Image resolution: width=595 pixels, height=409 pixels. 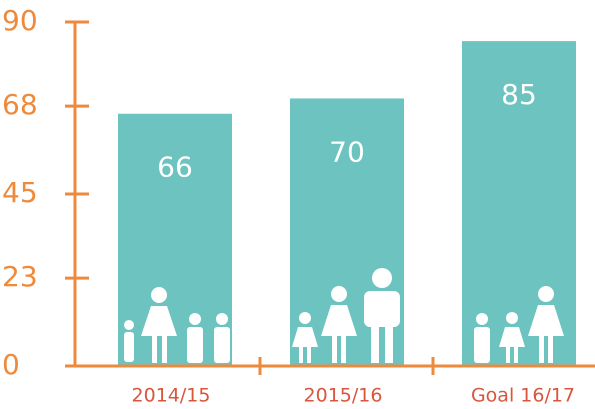 I want to click on value-label: 66, so click(x=175, y=167).